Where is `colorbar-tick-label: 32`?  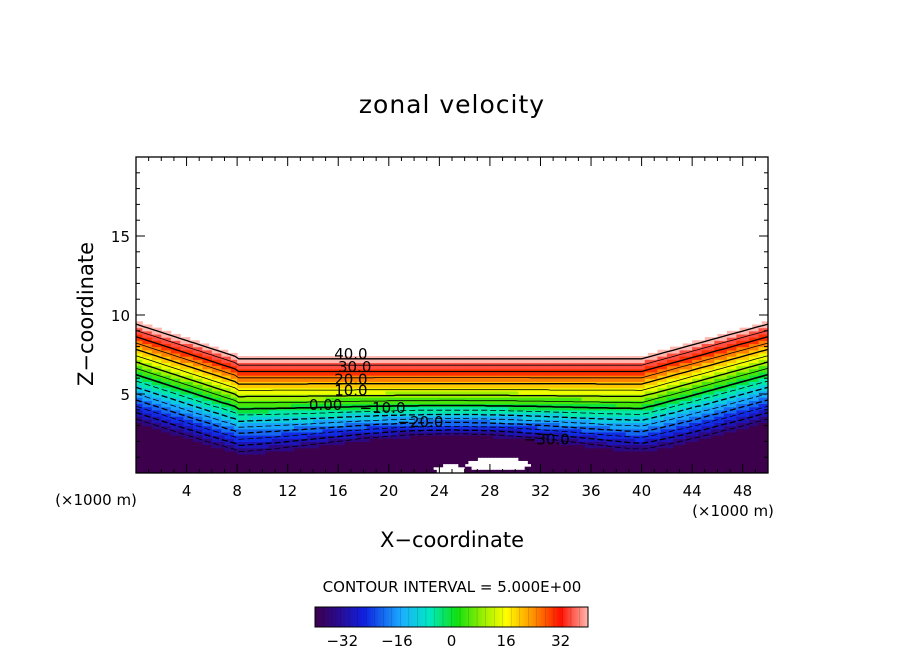 colorbar-tick-label: 32 is located at coordinates (560, 641).